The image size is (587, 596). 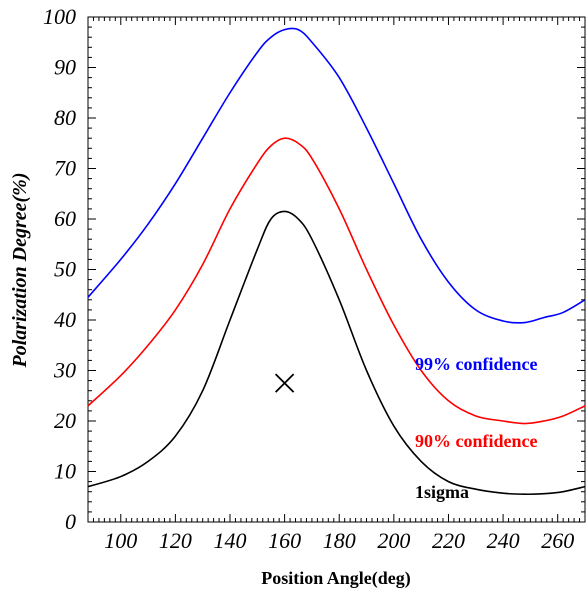 What do you see at coordinates (64, 370) in the screenshot?
I see `y-tick-label: 30` at bounding box center [64, 370].